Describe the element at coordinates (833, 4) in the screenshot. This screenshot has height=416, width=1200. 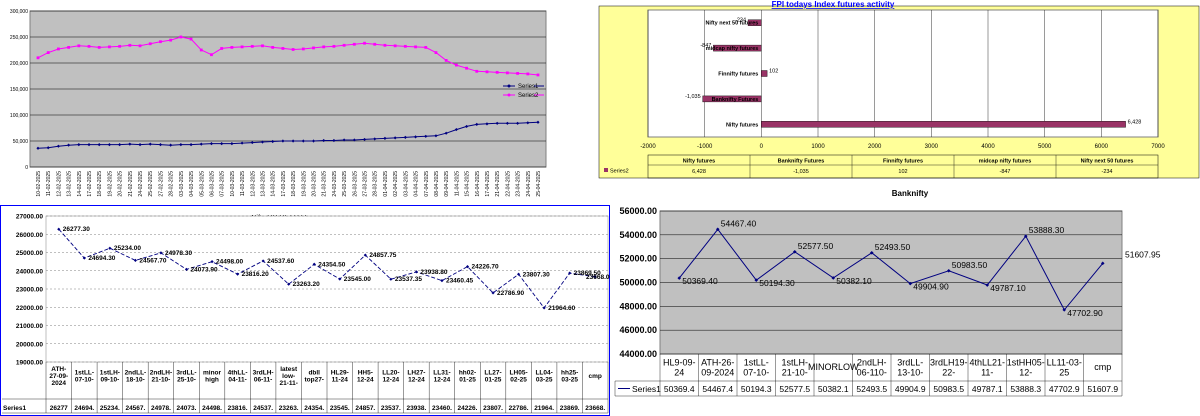
I see `chart-title: FPI todays Index futures activity` at that location.